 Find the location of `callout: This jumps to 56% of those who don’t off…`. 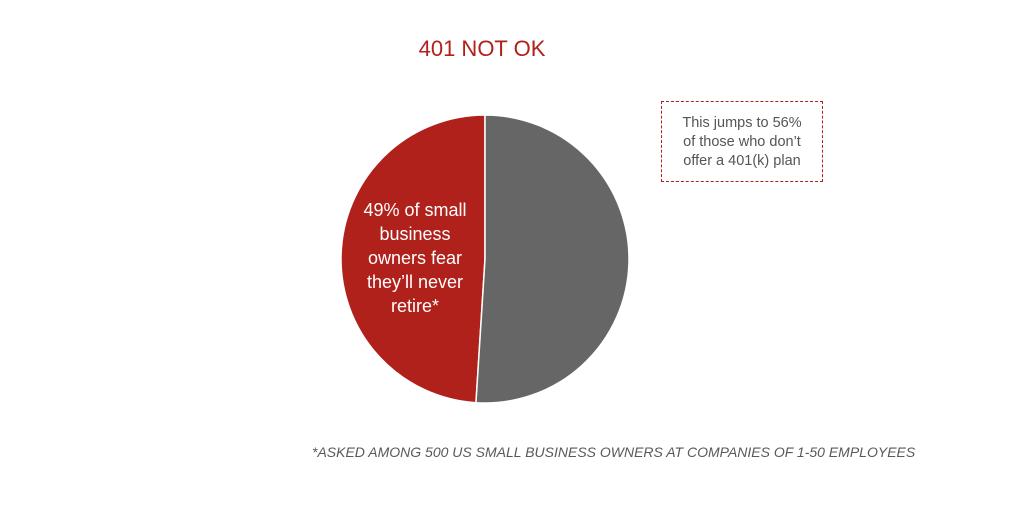

callout: This jumps to 56% of those who don’t off… is located at coordinates (742, 141).